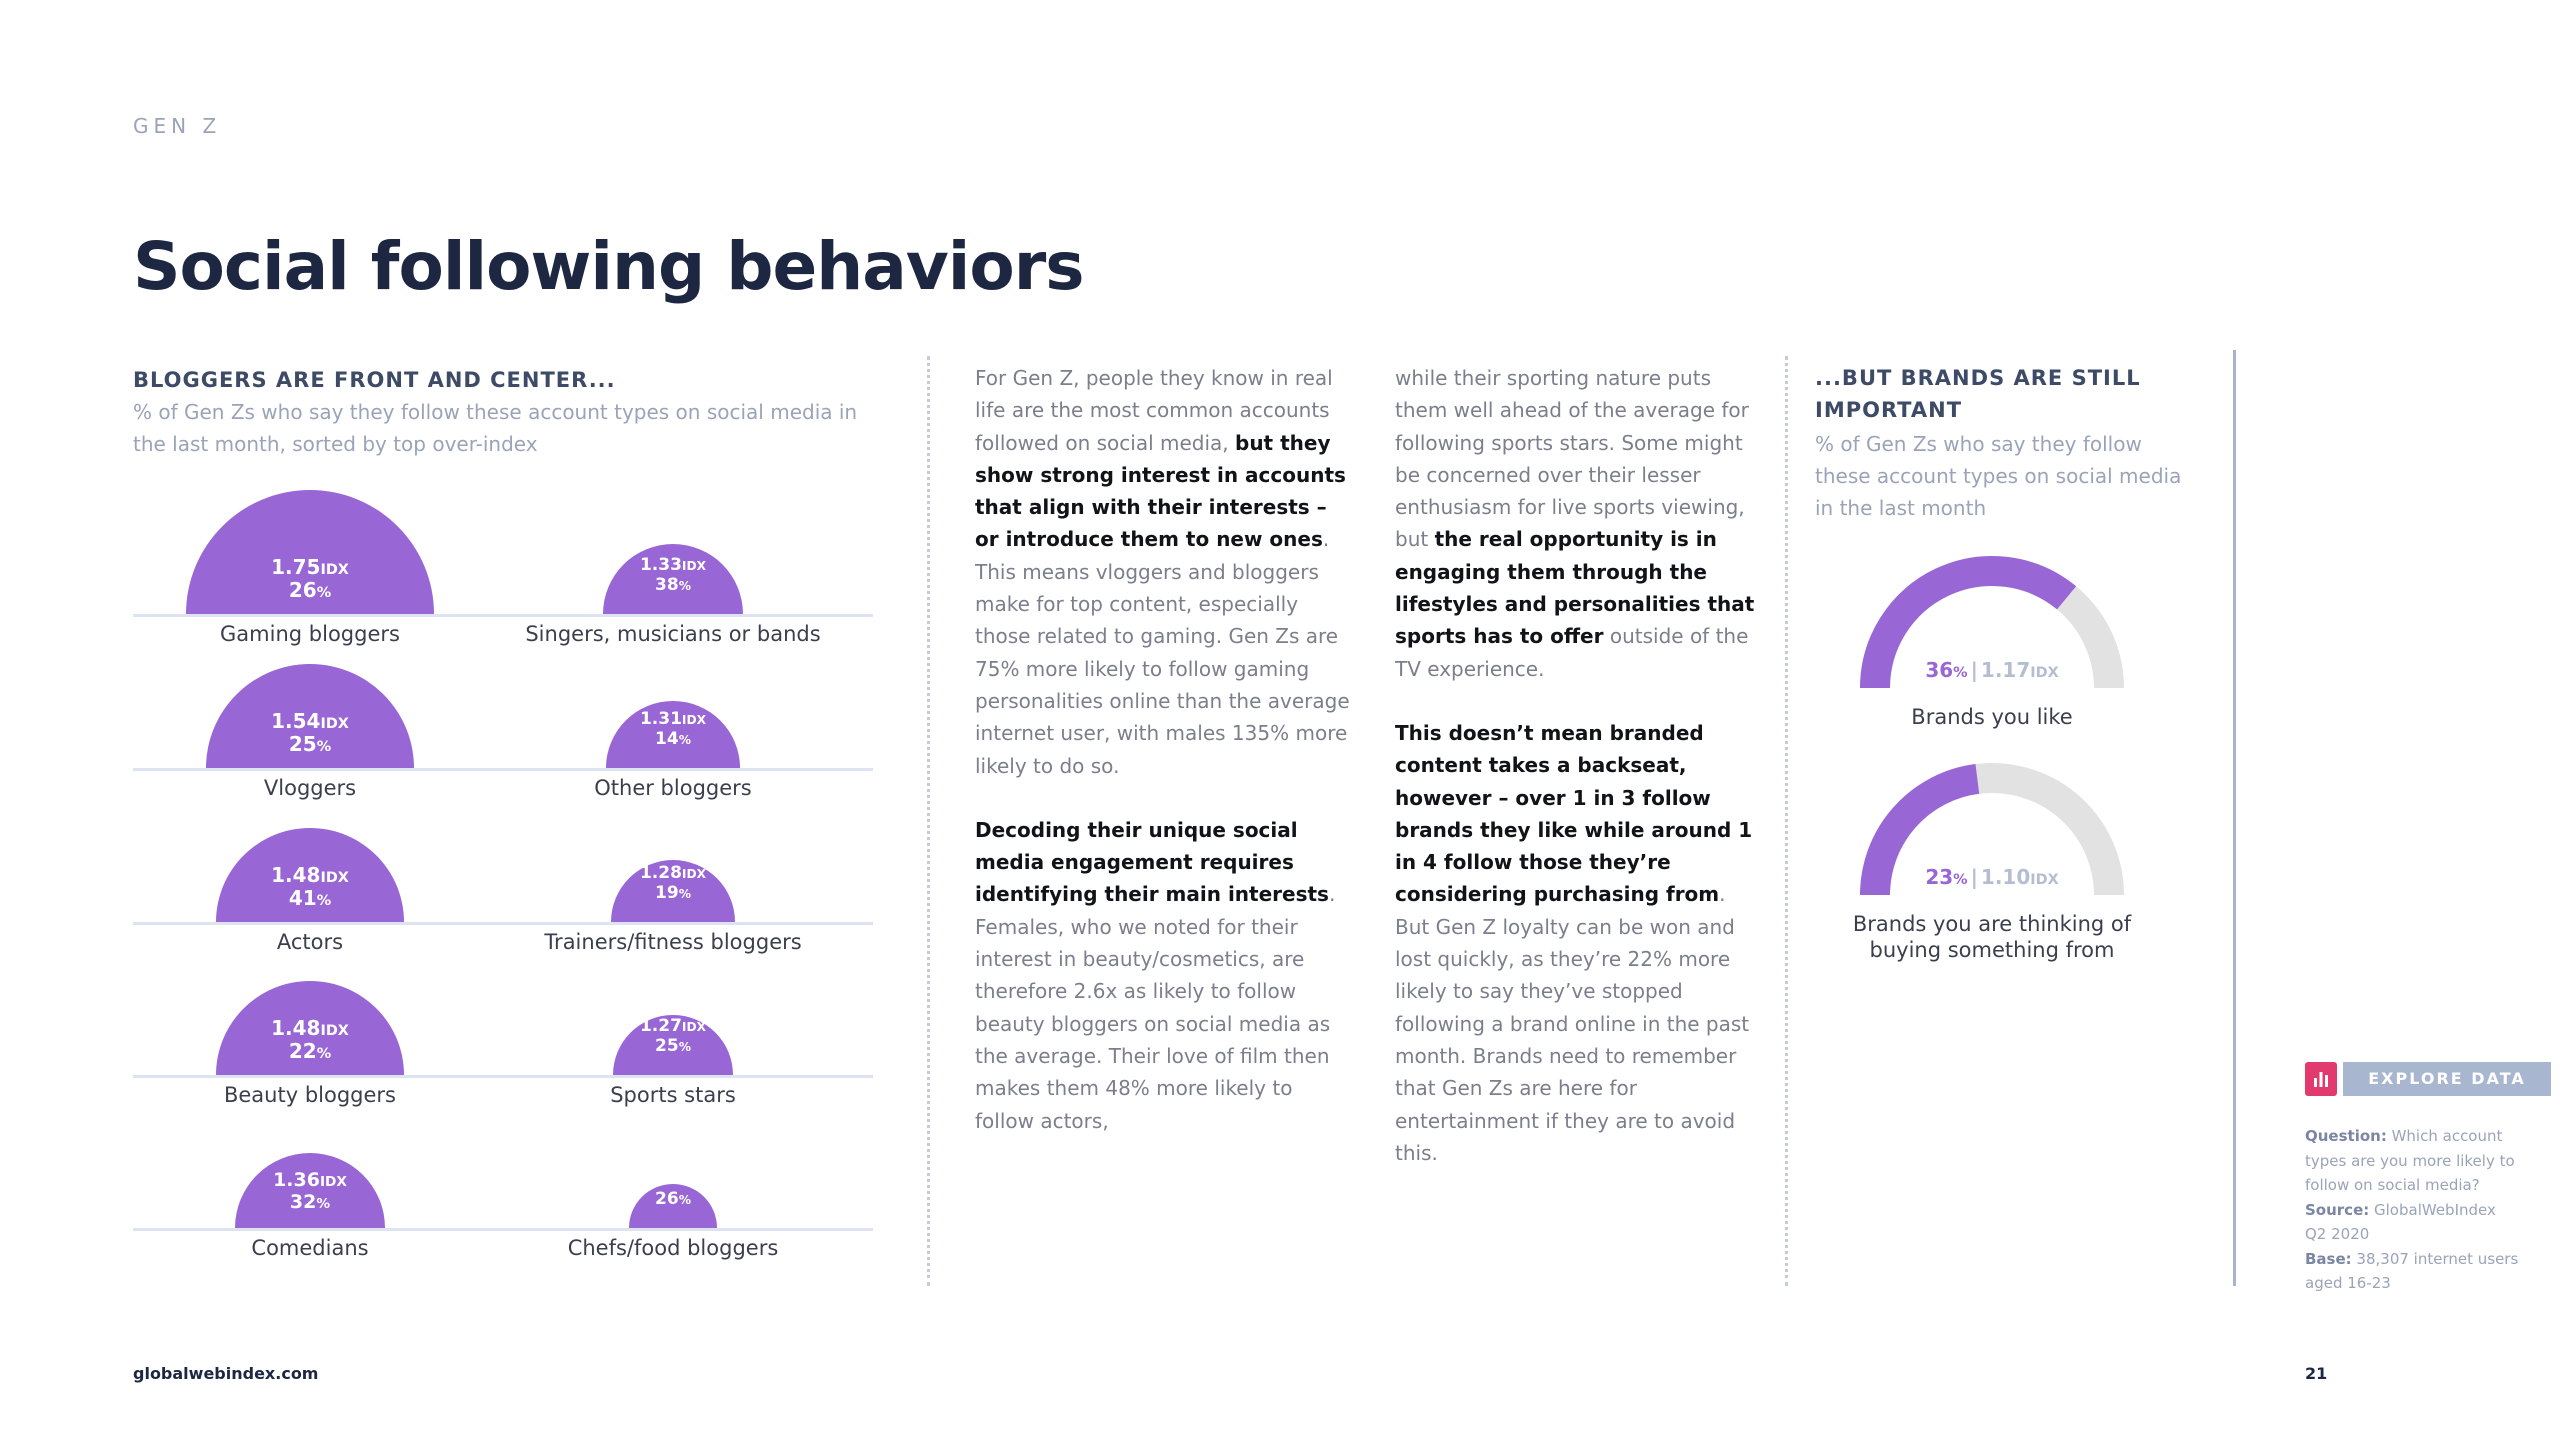  I want to click on bar-chart-icon-svg, so click(2321, 1079).